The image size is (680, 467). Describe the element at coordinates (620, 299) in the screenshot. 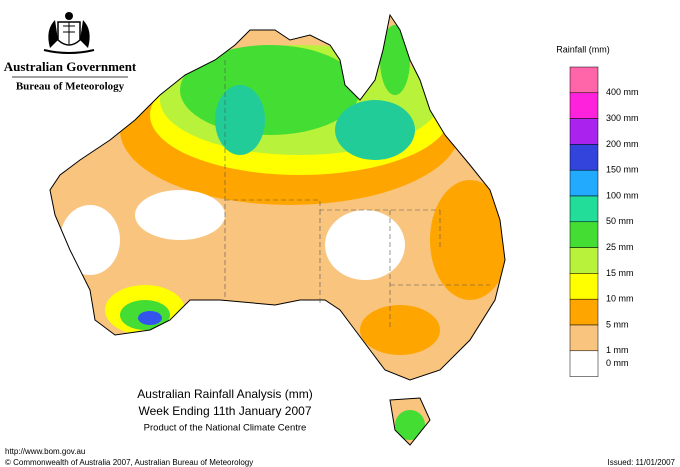

I see `legend-label: 10 mm` at that location.